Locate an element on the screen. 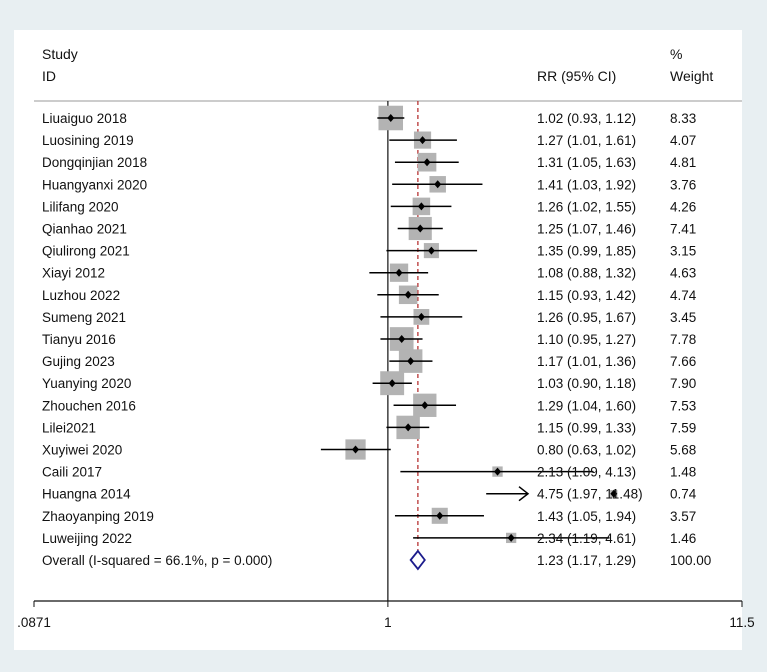 The width and height of the screenshot is (767, 672). study-label: Luosining 2019 is located at coordinates (88, 140).